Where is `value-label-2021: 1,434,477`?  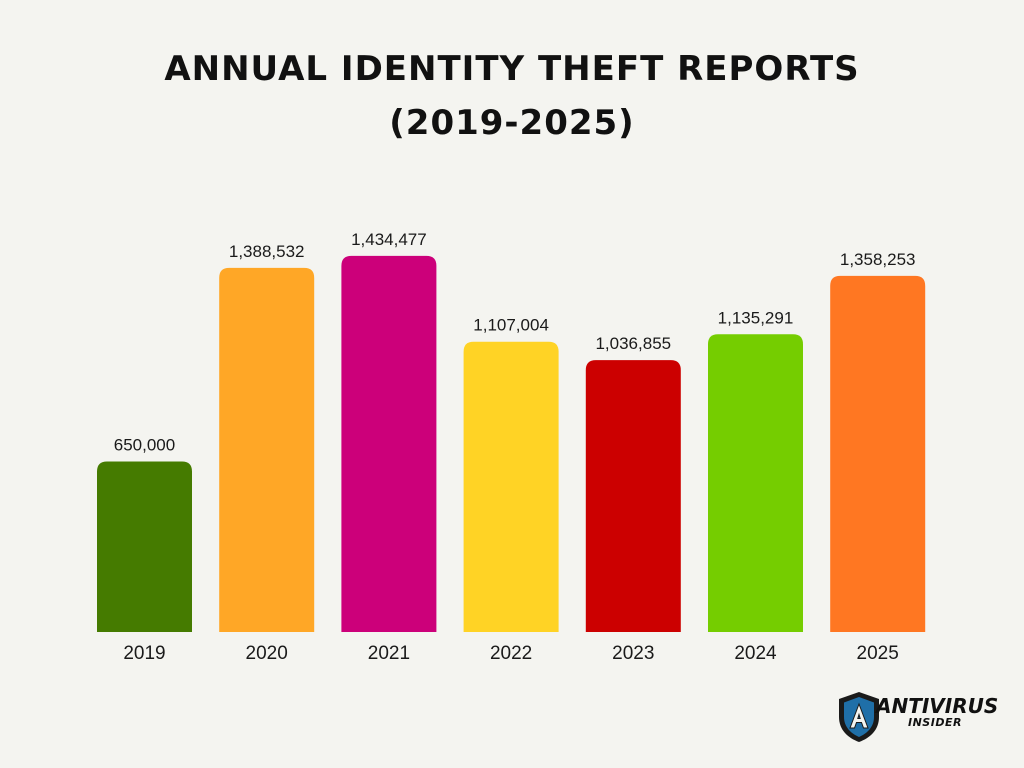
value-label-2021: 1,434,477 is located at coordinates (389, 239).